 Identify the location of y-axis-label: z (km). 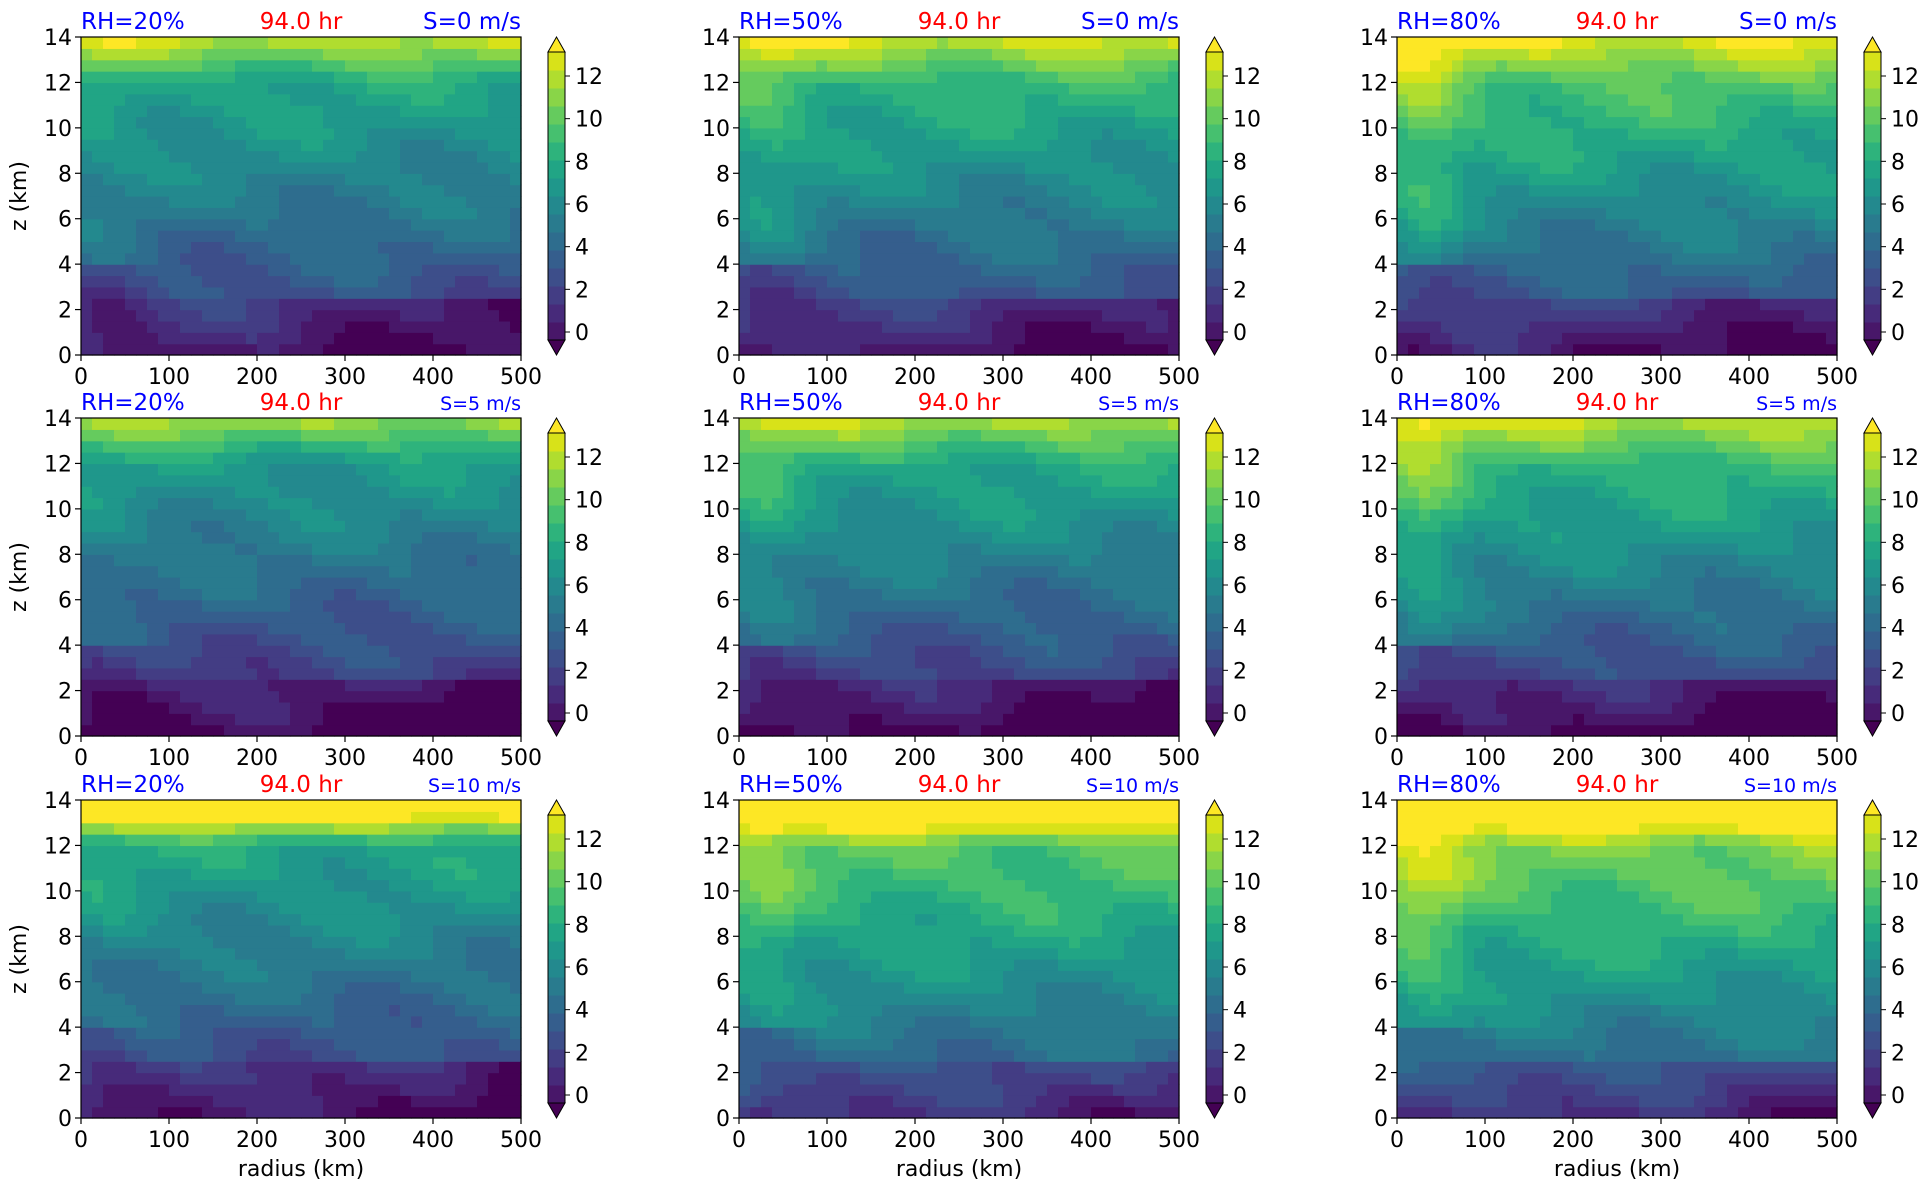
(19, 196).